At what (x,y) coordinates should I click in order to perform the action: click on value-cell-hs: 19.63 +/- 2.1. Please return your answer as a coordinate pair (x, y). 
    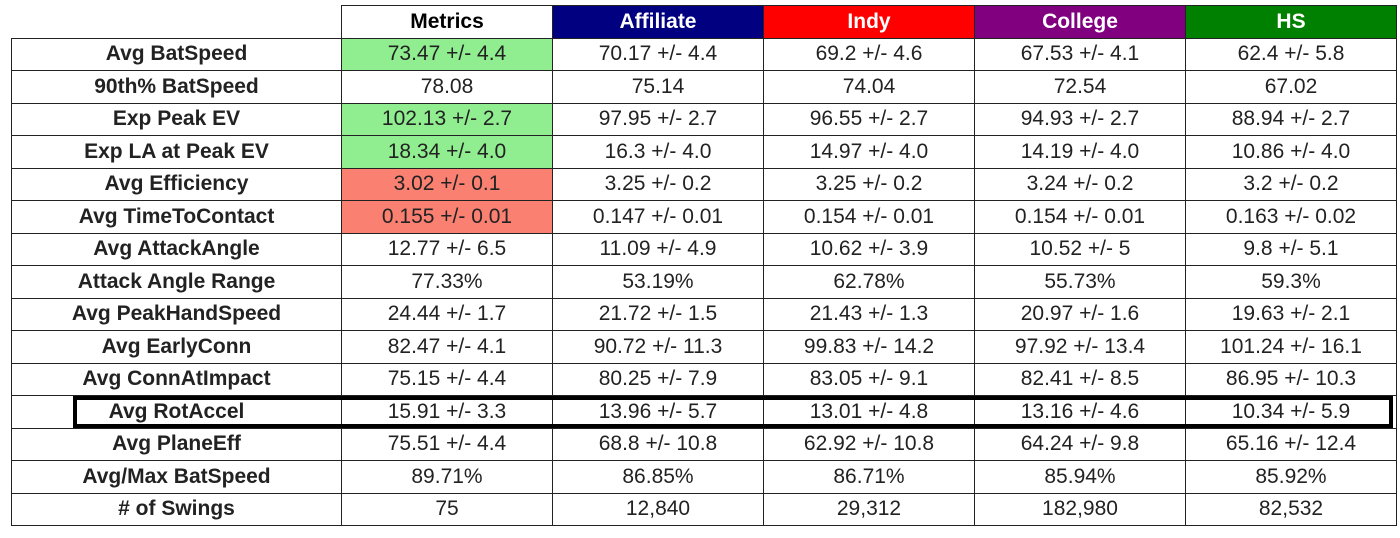
    Looking at the image, I should click on (1291, 314).